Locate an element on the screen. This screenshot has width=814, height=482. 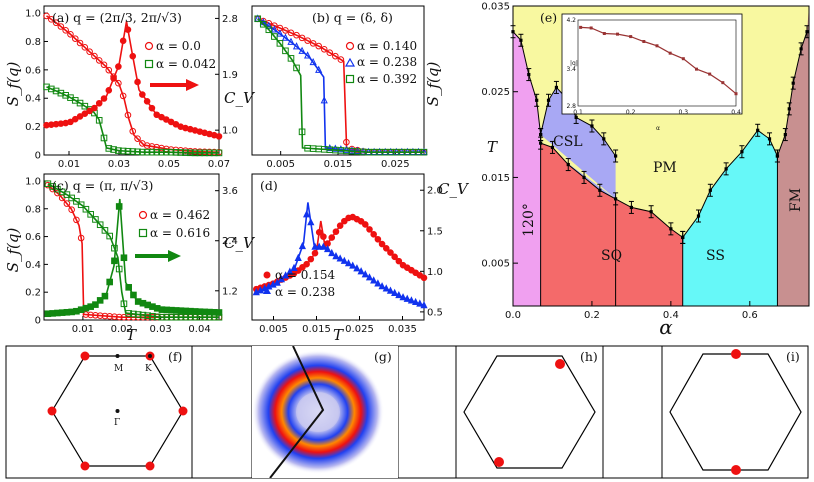
panel-e-ytick-label-2: 0.025 is located at coordinates (495, 92).